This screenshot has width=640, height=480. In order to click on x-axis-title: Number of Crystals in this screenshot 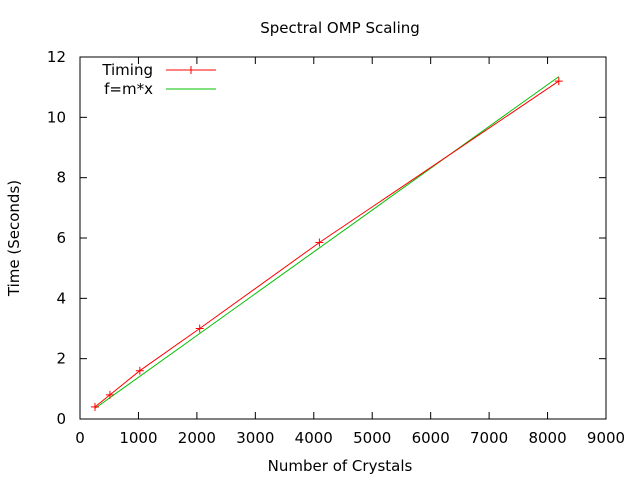, I will do `click(340, 466)`.